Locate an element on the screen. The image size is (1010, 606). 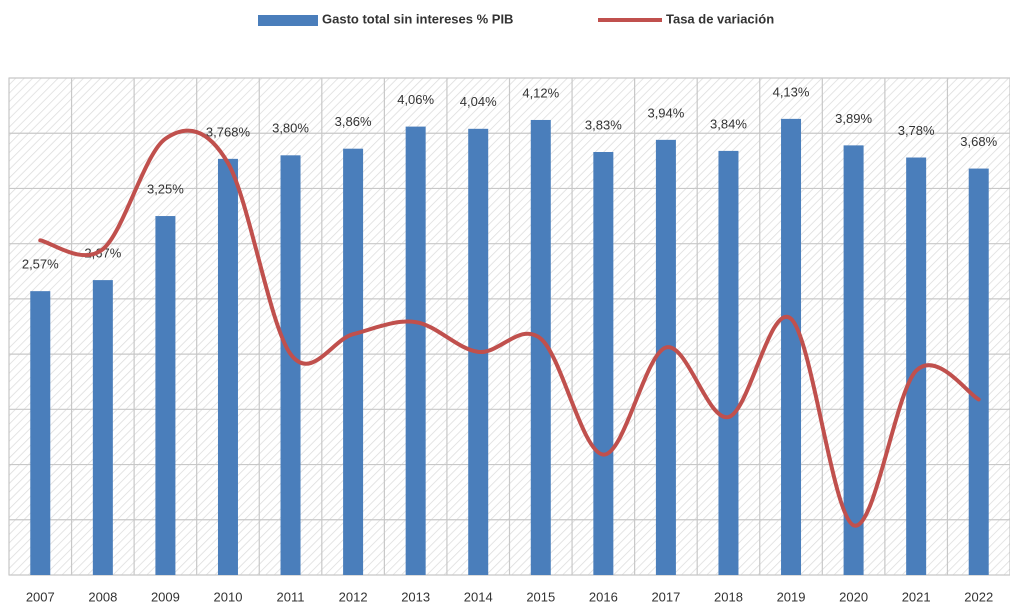
x-tick-label: 2022 is located at coordinates (978, 596).